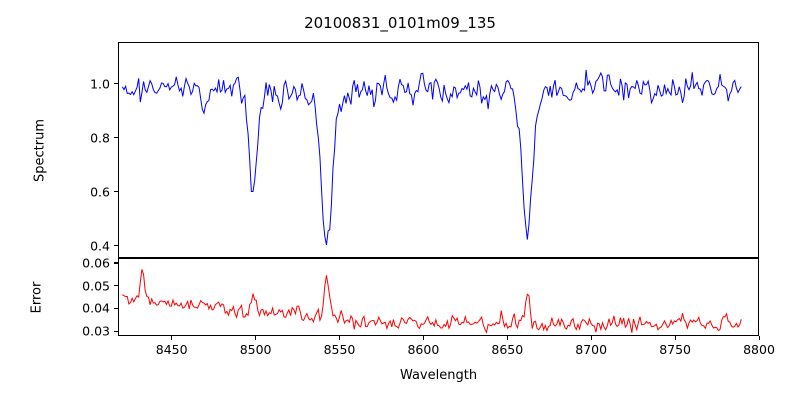 This screenshot has height=400, width=800. I want to click on spectrum-ytick-label: 1.0, so click(100, 84).